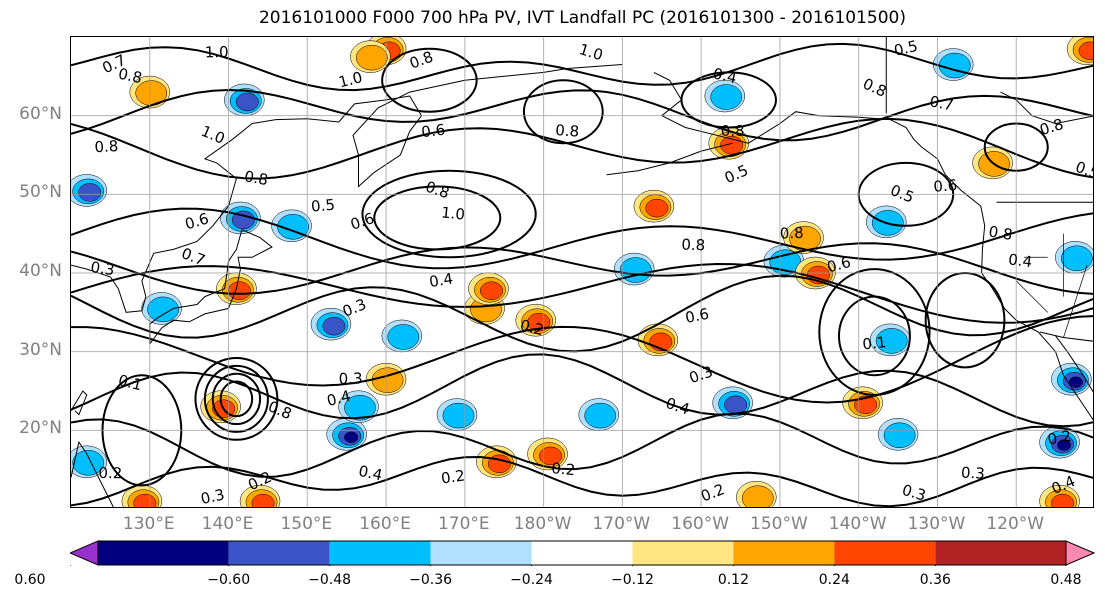 Image resolution: width=1105 pixels, height=601 pixels. Describe the element at coordinates (857, 524) in the screenshot. I see `longitude-label: 140°W` at that location.